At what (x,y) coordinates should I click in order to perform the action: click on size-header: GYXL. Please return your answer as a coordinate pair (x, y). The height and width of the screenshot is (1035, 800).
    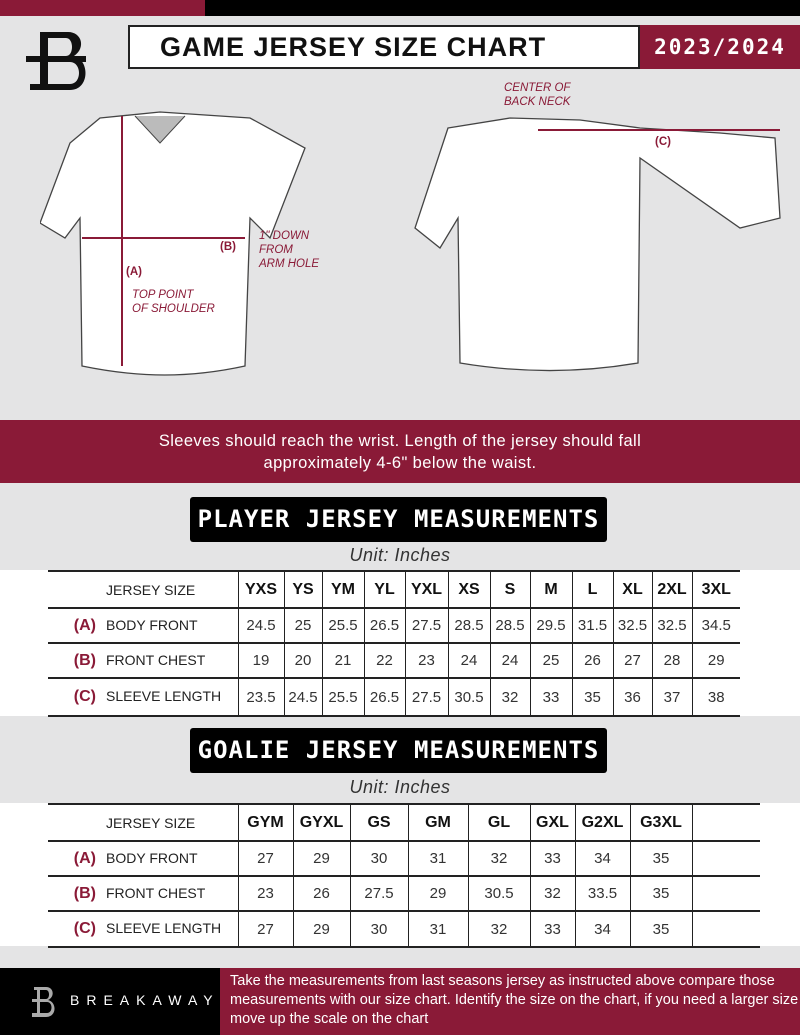
    Looking at the image, I should click on (321, 822).